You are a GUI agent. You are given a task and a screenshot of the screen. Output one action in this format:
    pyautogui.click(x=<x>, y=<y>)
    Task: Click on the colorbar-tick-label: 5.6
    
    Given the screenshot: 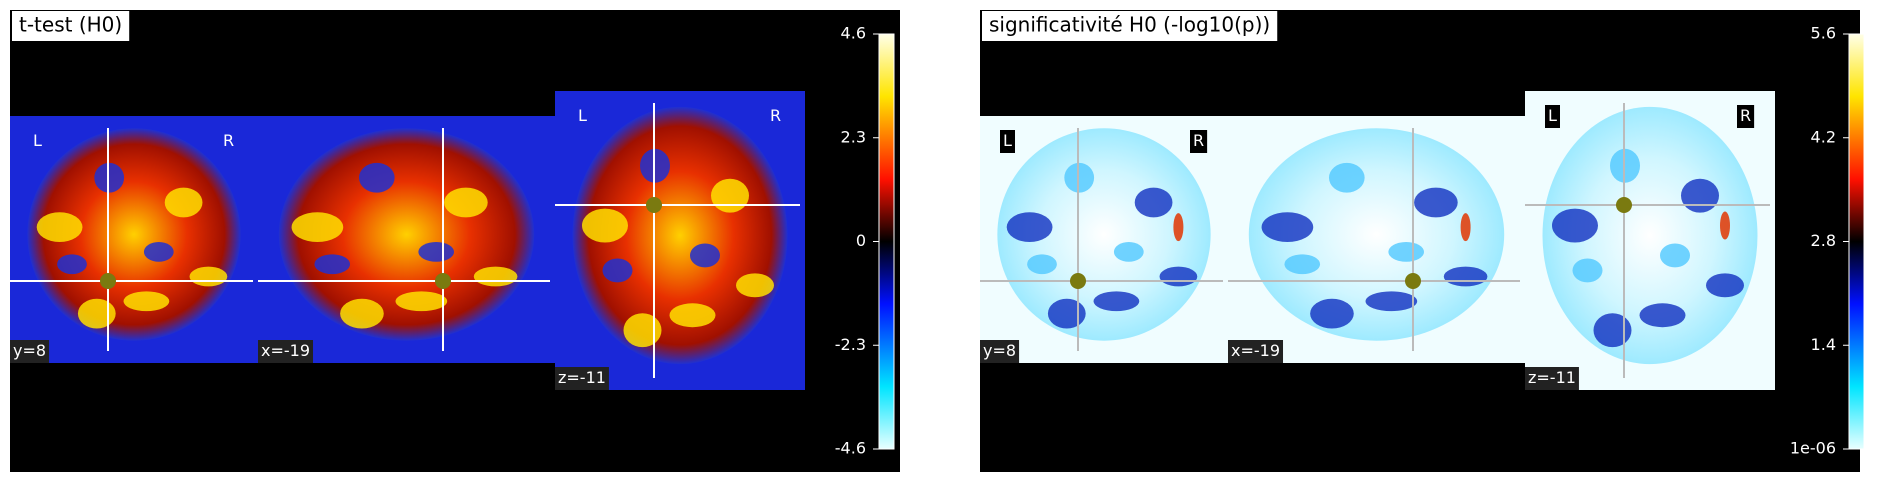 What is the action you would take?
    pyautogui.click(x=1823, y=33)
    